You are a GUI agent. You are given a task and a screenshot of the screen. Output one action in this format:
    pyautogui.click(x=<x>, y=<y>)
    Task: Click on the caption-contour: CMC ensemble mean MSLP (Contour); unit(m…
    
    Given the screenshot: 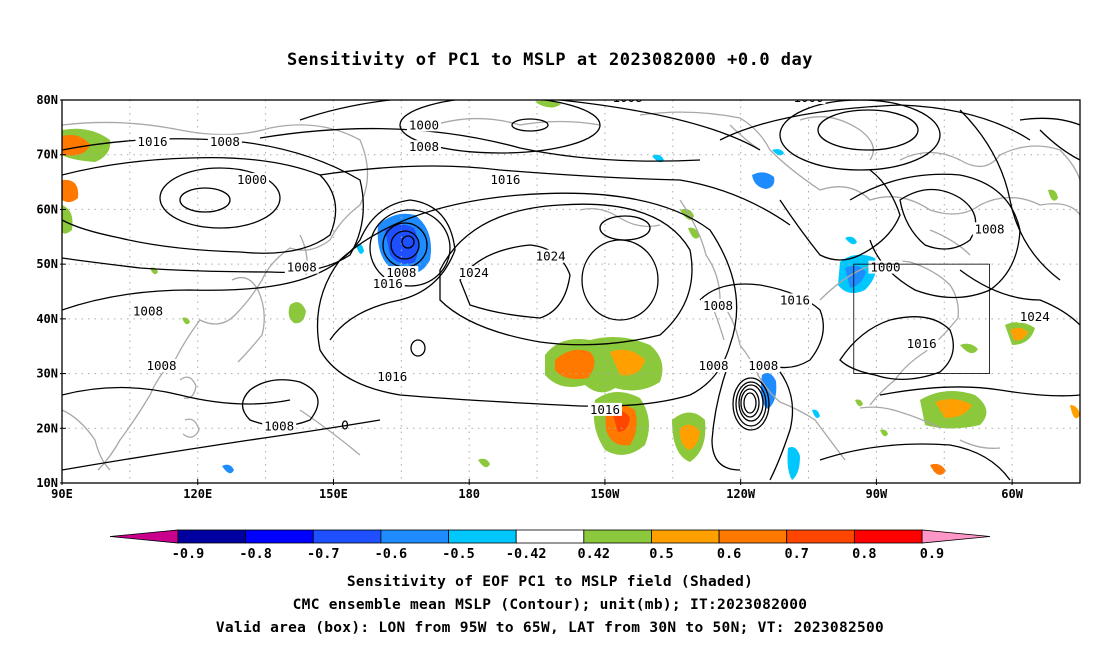 What is the action you would take?
    pyautogui.click(x=550, y=605)
    